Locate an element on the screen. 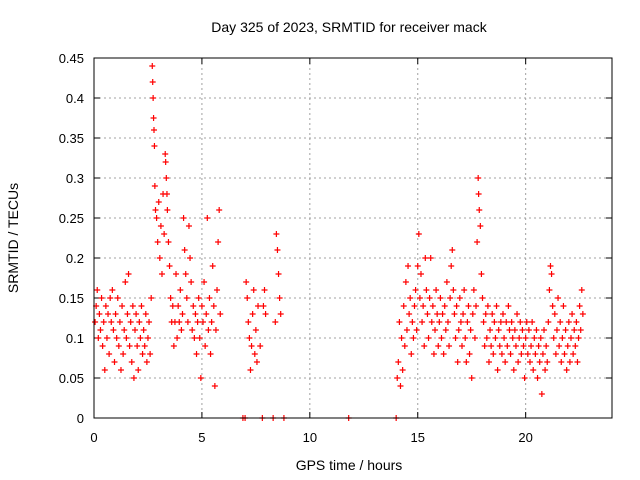 Image resolution: width=640 pixels, height=480 pixels. x-tick-label: 0 is located at coordinates (93, 437).